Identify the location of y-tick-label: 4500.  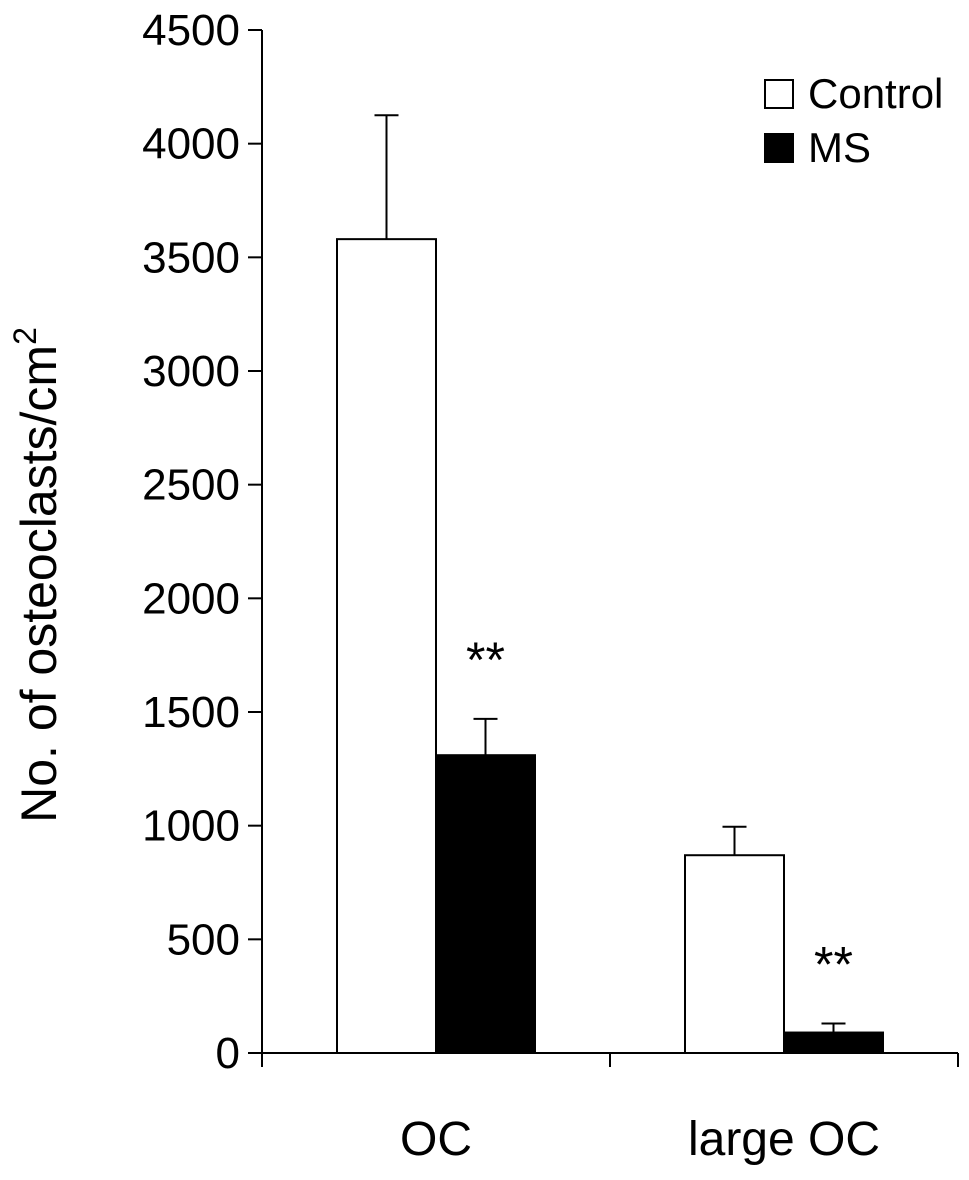
(191, 30).